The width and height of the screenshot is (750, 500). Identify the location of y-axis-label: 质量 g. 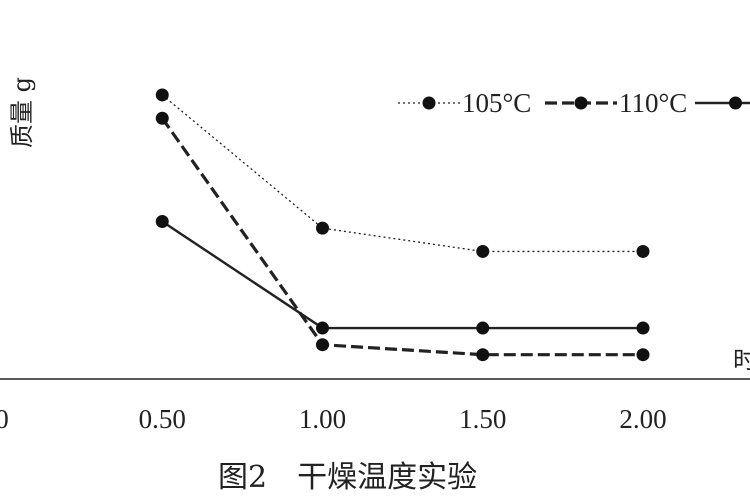
(22, 112).